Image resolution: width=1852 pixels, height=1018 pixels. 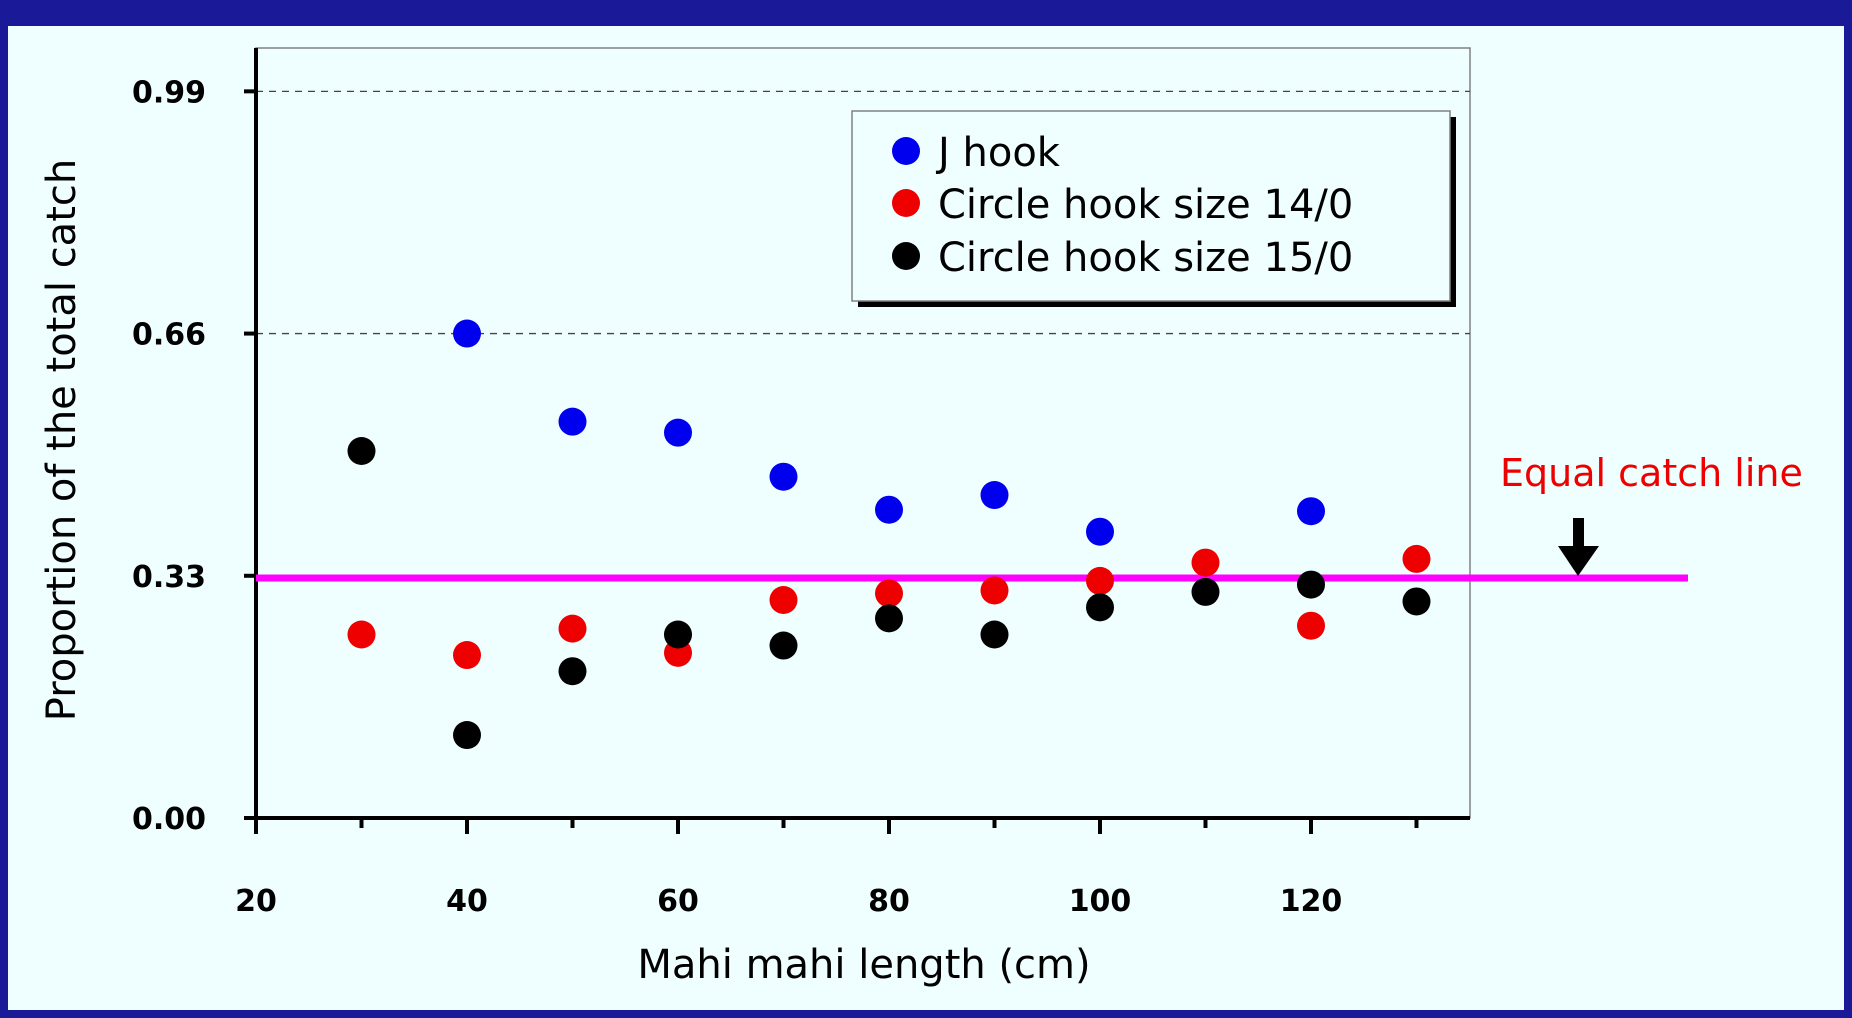 What do you see at coordinates (62, 440) in the screenshot?
I see `y-axis-title: Proportion of the total catch` at bounding box center [62, 440].